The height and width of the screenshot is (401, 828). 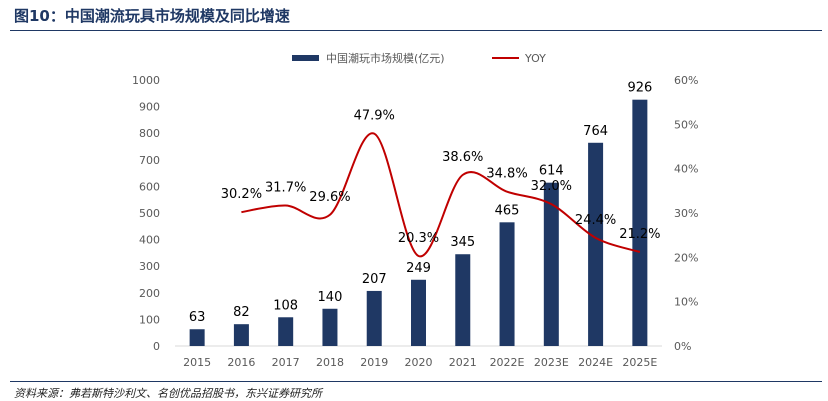 I want to click on y-left-tick-label: 900, so click(x=149, y=107).